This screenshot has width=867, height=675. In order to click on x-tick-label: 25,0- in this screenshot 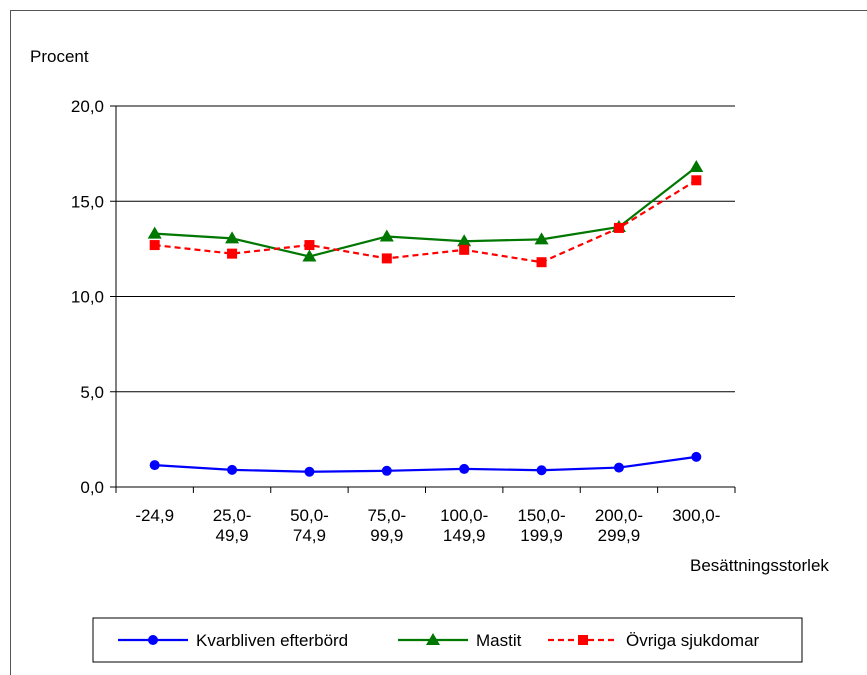, I will do `click(232, 515)`.